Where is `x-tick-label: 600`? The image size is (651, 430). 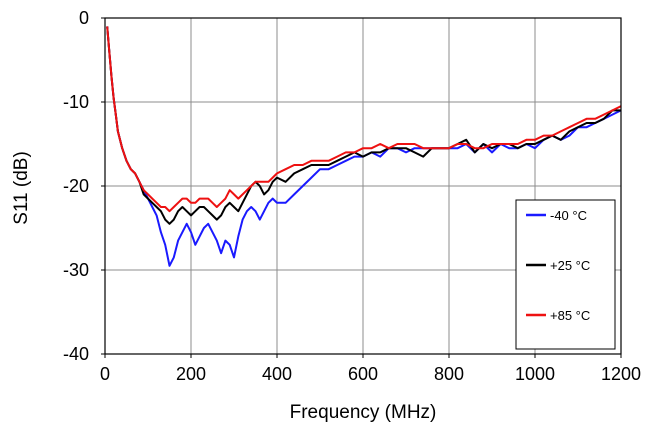
x-tick-label: 600 is located at coordinates (363, 374).